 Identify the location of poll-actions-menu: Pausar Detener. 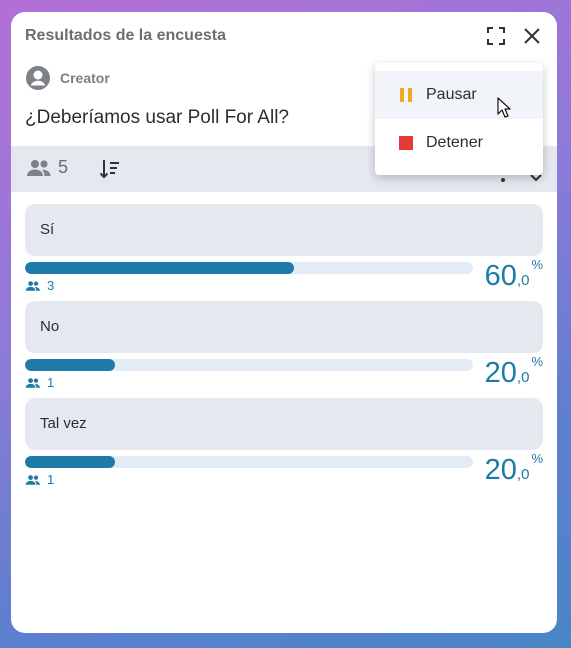
(459, 119).